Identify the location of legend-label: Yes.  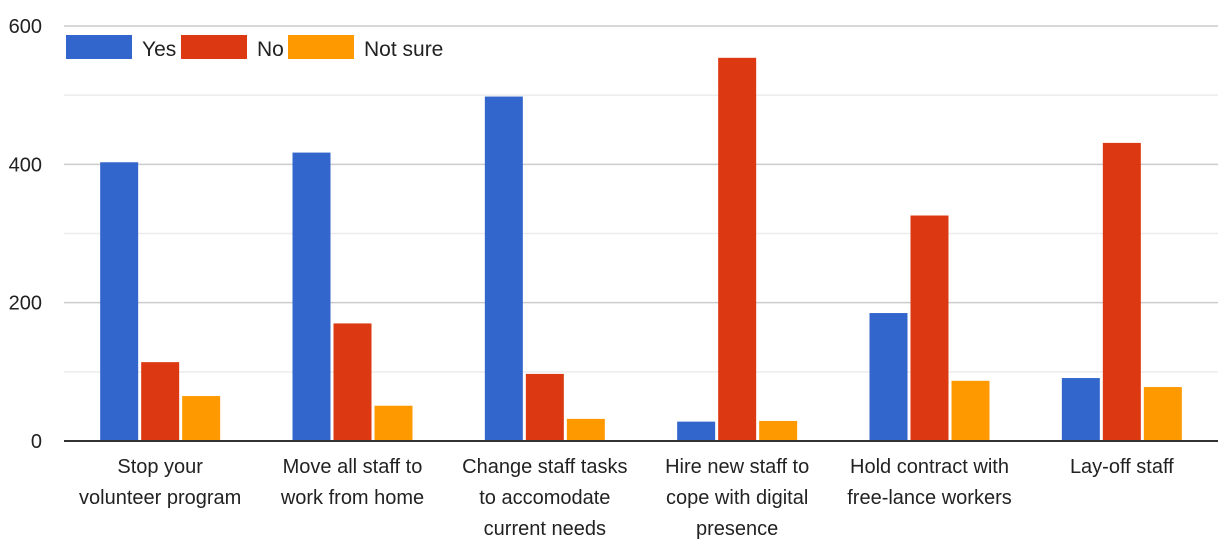
(159, 49).